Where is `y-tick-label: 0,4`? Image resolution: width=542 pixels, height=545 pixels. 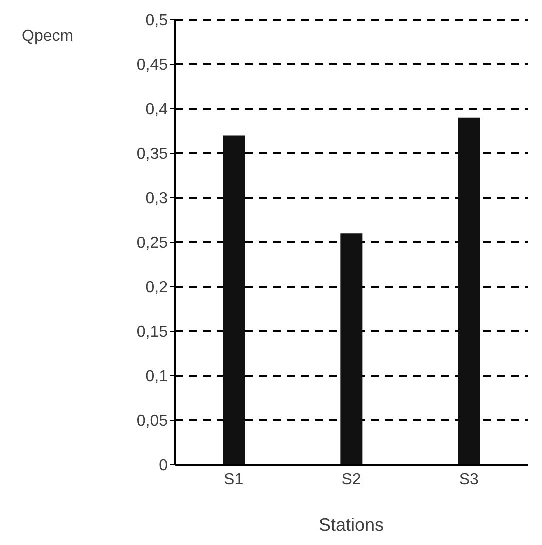
y-tick-label: 0,4 is located at coordinates (157, 110).